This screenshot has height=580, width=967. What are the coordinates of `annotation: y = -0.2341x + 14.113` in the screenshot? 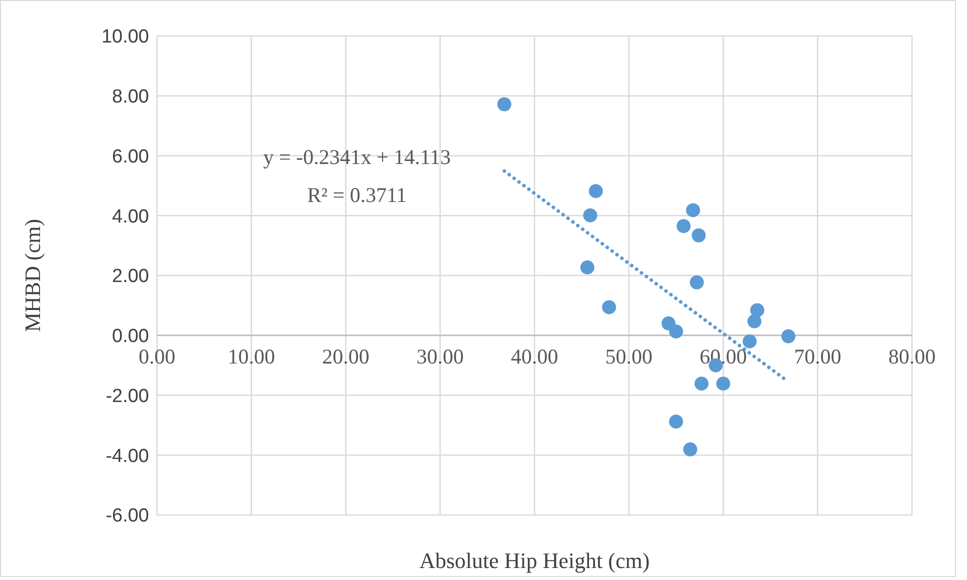 It's located at (357, 157).